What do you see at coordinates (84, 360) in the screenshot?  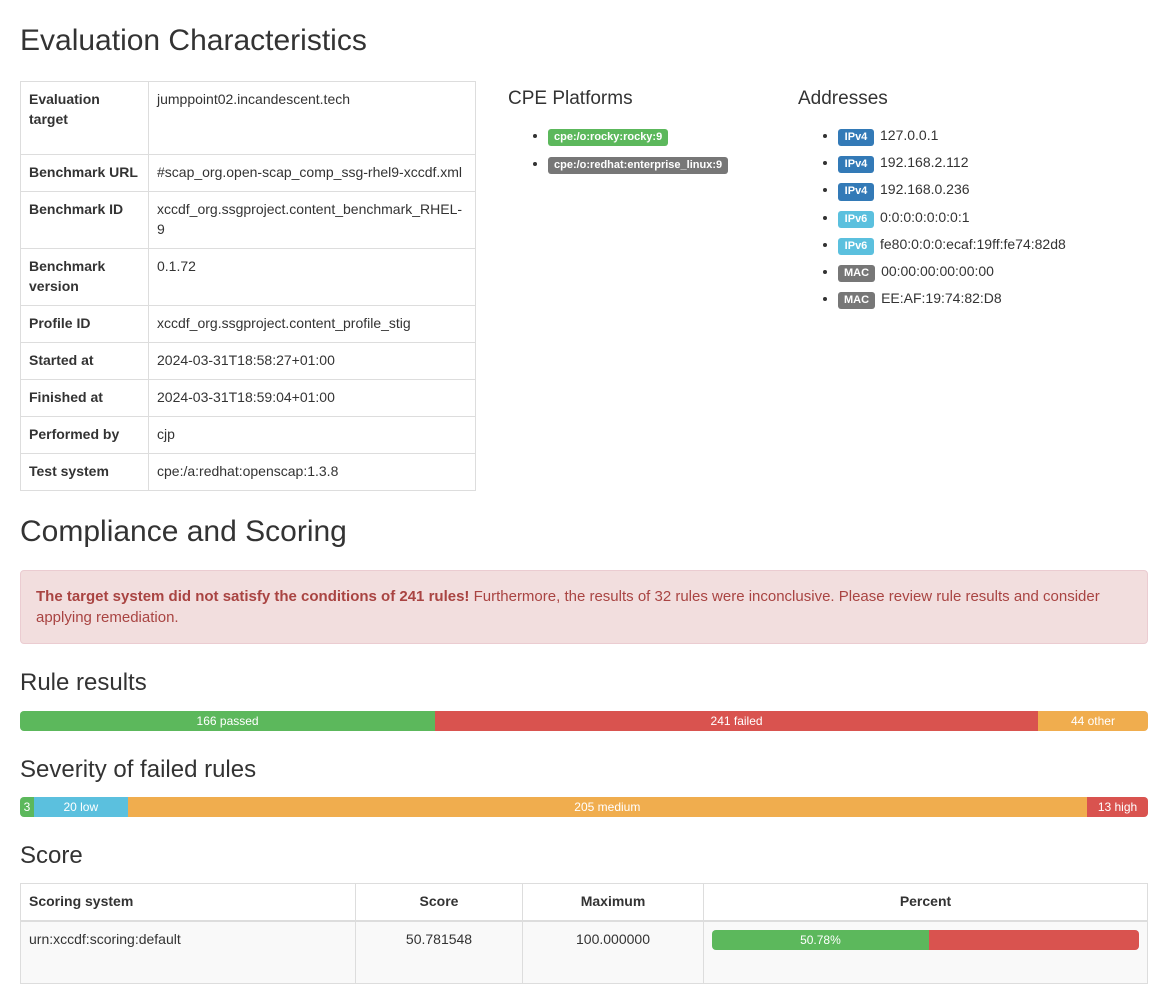 I see `char-label: Started at` at bounding box center [84, 360].